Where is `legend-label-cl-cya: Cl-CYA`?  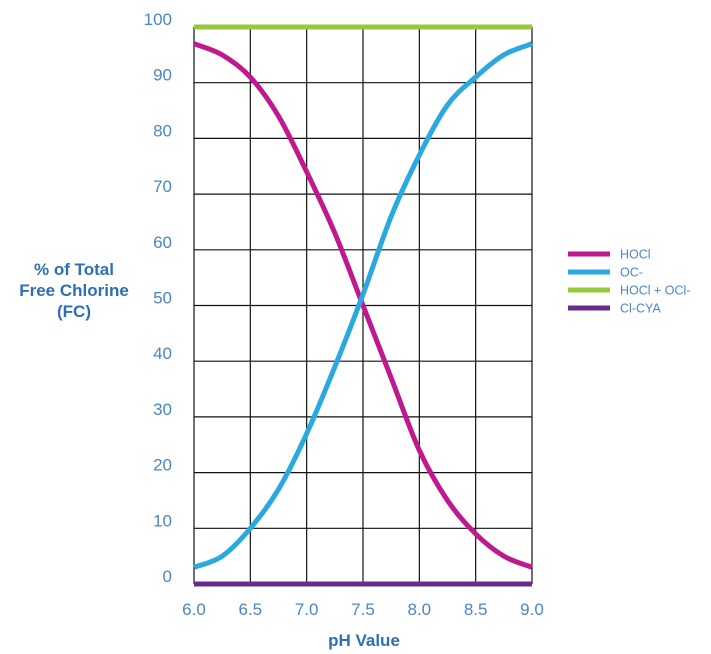
legend-label-cl-cya: Cl-CYA is located at coordinates (640, 309).